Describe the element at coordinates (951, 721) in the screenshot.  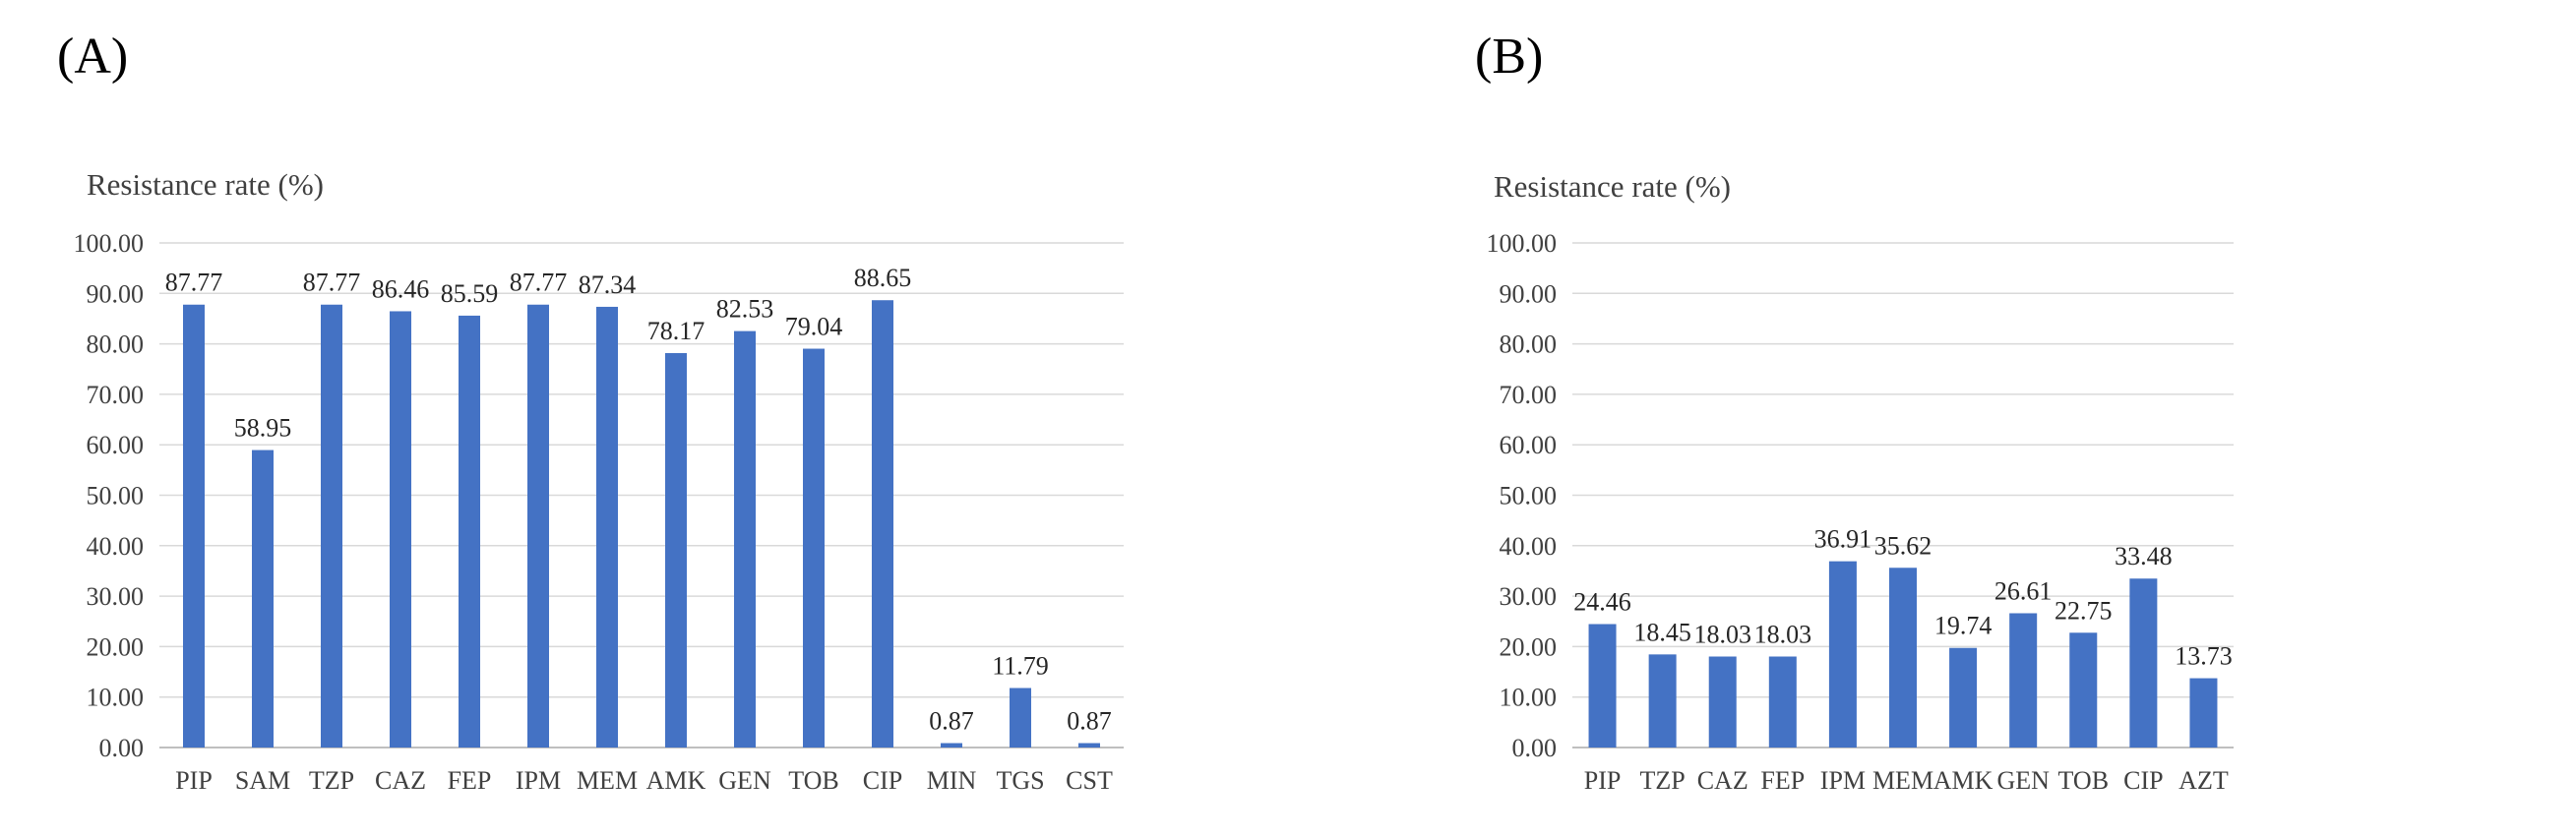
I see `data-label-a-min: 0.87` at that location.